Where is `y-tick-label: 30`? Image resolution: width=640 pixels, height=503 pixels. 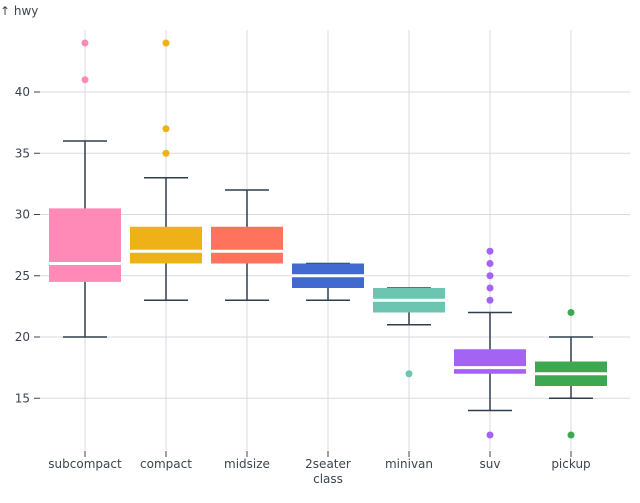
y-tick-label: 30 is located at coordinates (22, 215).